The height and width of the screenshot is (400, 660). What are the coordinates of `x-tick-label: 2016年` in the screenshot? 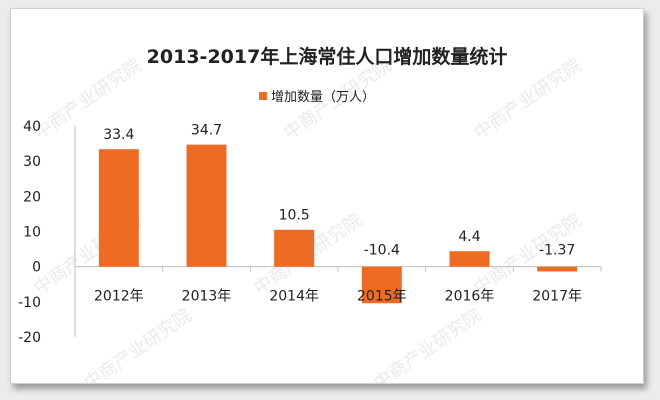 It's located at (470, 297).